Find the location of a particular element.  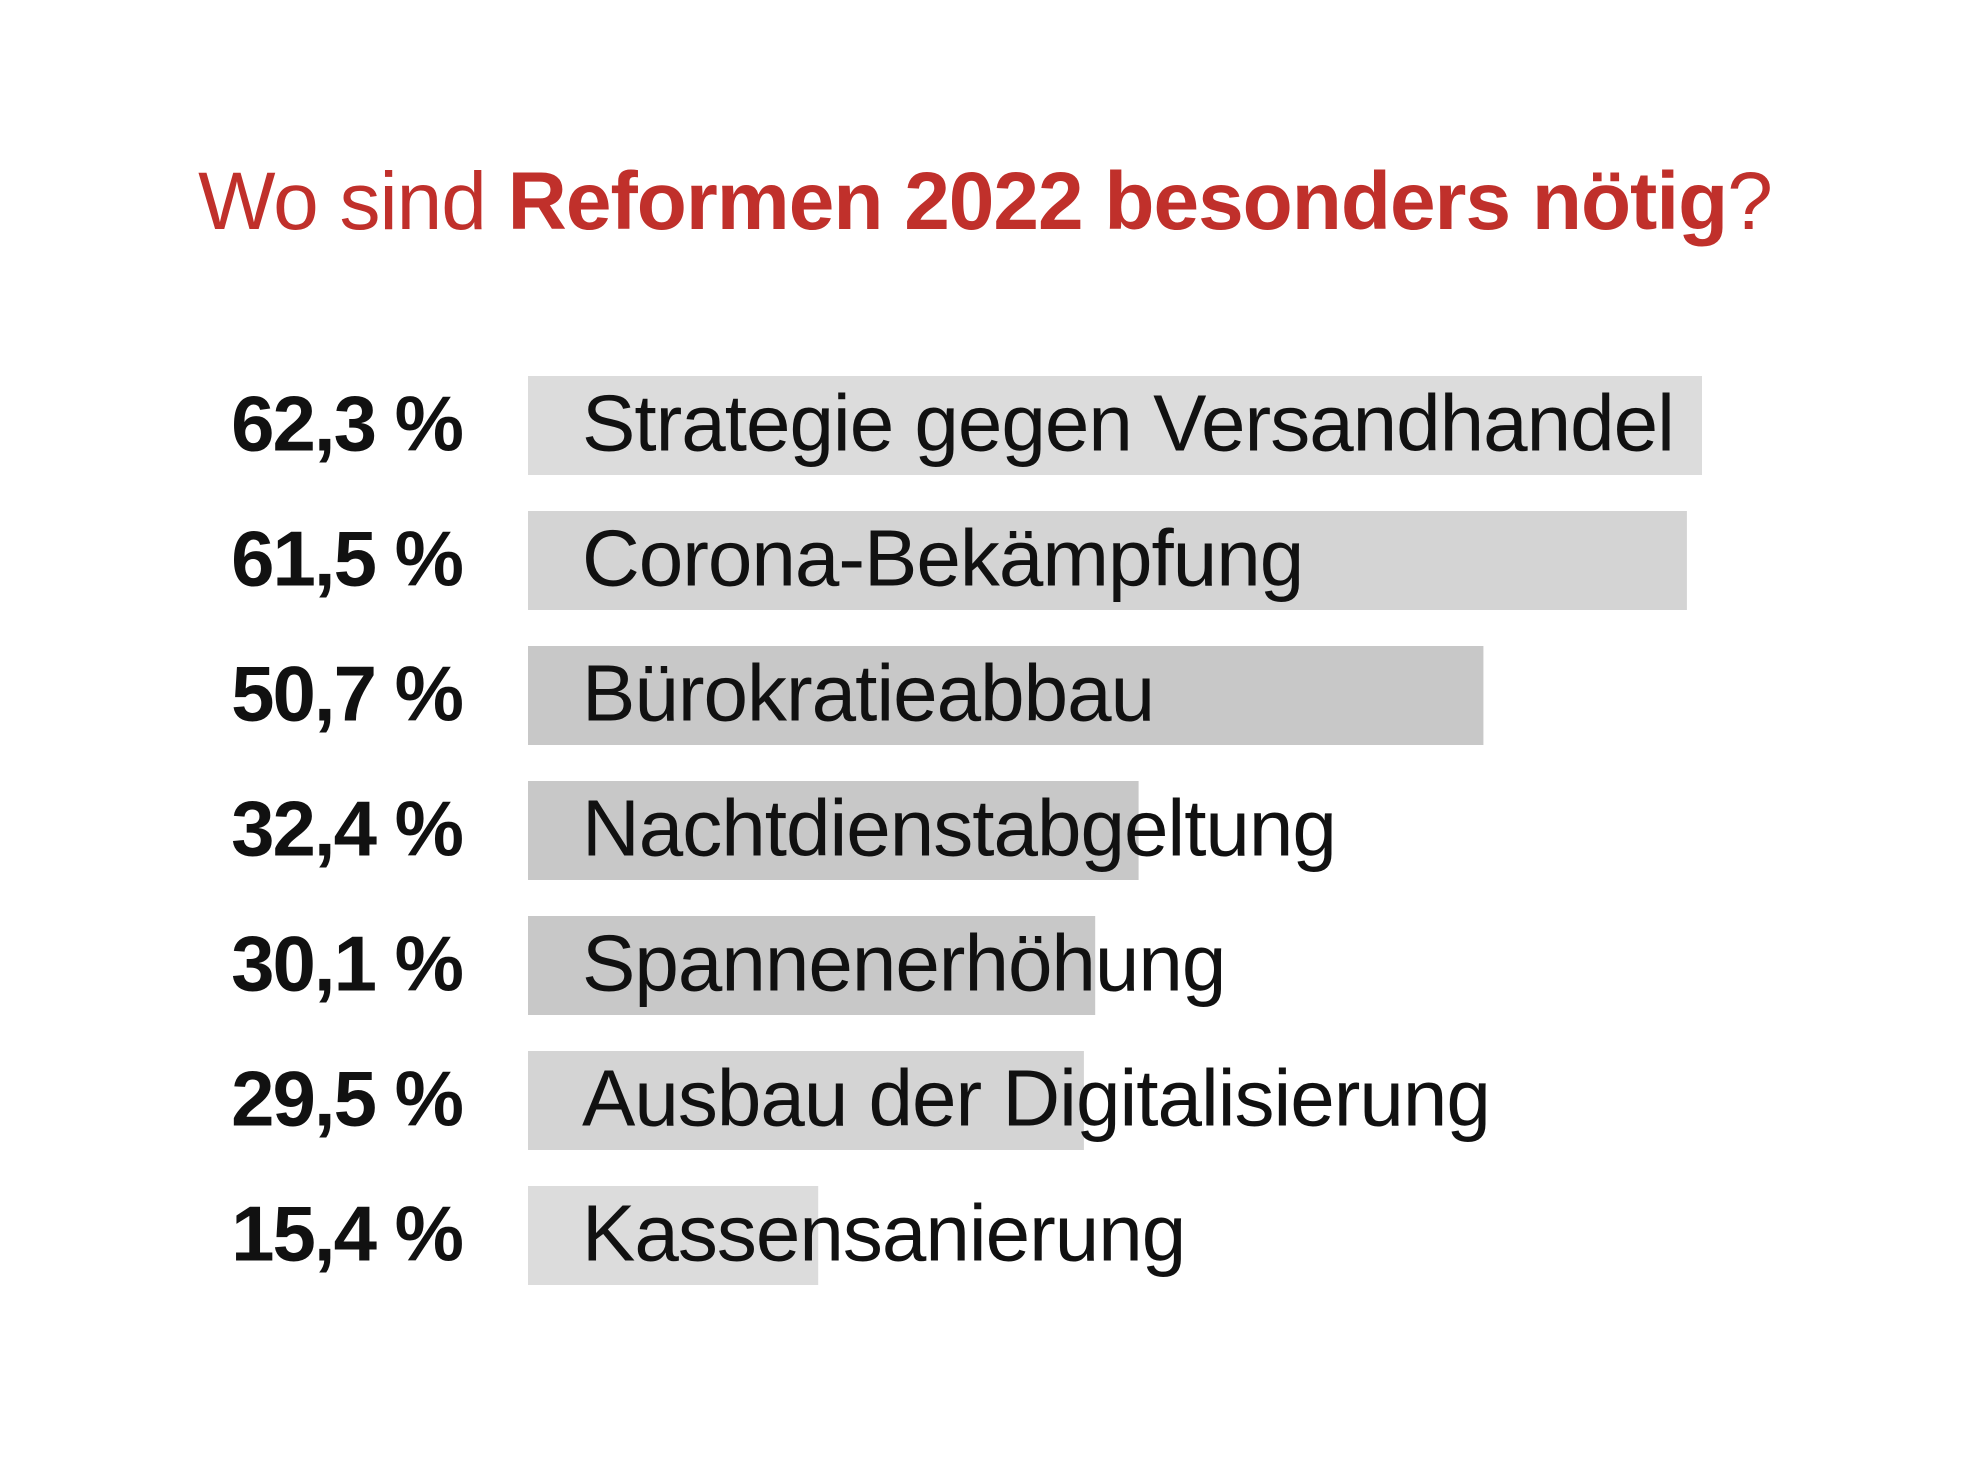

value-label: 15,4 % is located at coordinates (346, 1233).